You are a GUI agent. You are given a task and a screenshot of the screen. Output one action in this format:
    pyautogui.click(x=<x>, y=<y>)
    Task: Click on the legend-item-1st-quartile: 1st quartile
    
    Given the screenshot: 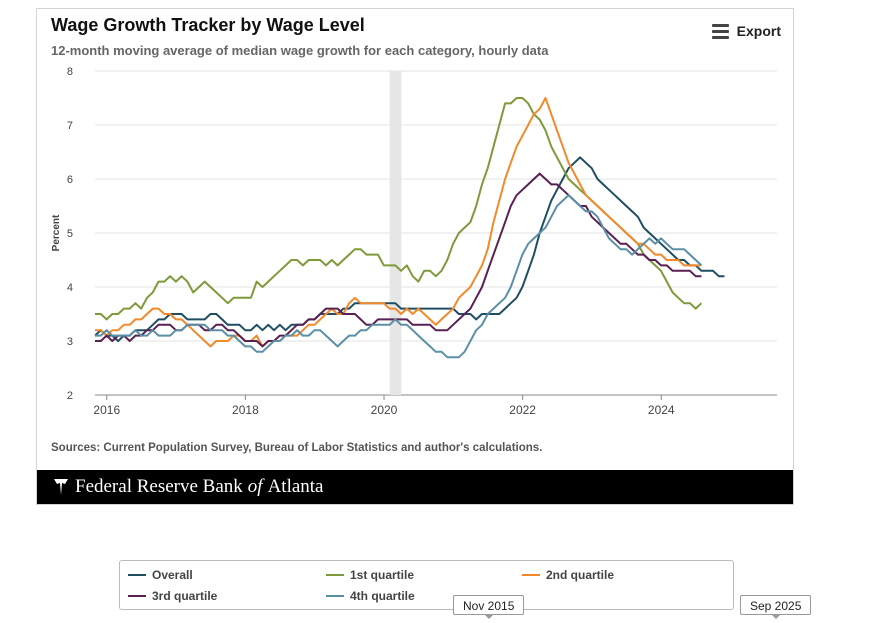 What is the action you would take?
    pyautogui.click(x=370, y=575)
    